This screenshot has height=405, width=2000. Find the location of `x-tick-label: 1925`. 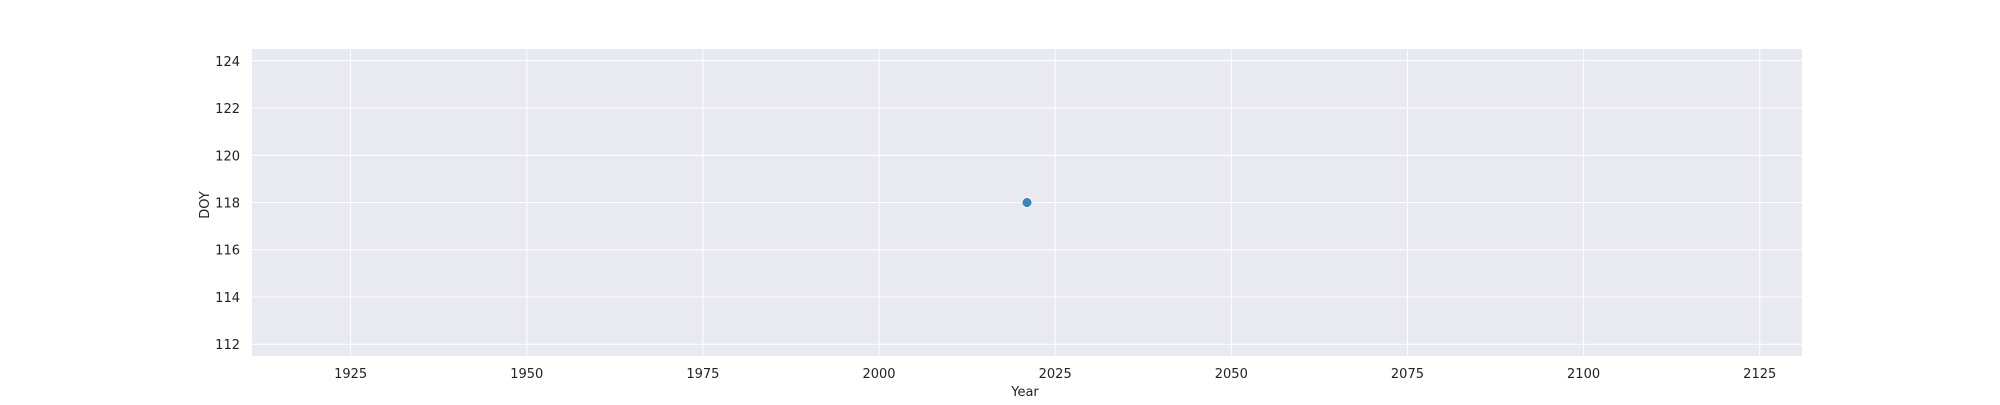

x-tick-label: 1925 is located at coordinates (350, 374).